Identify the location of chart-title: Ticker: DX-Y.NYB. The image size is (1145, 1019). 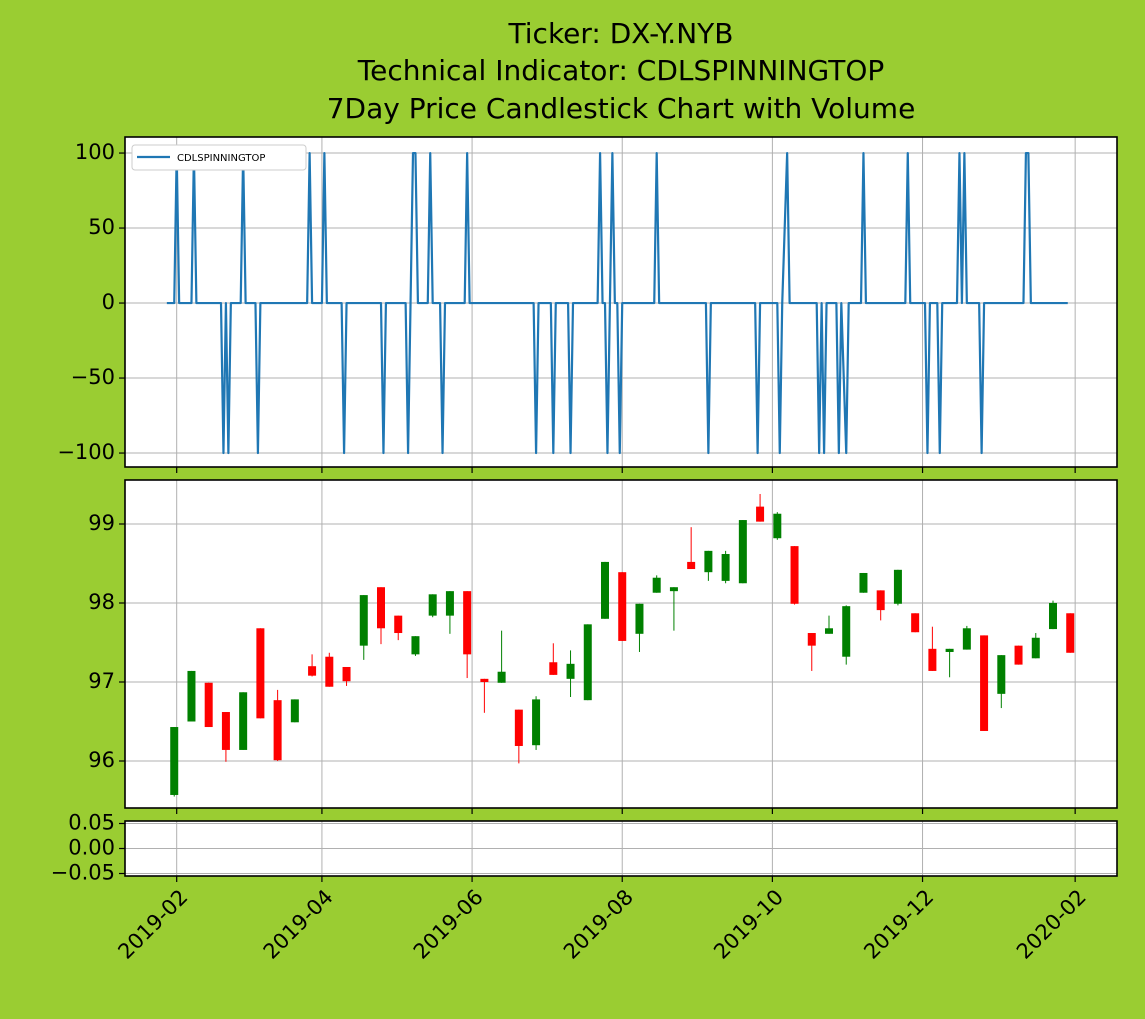
(621, 33).